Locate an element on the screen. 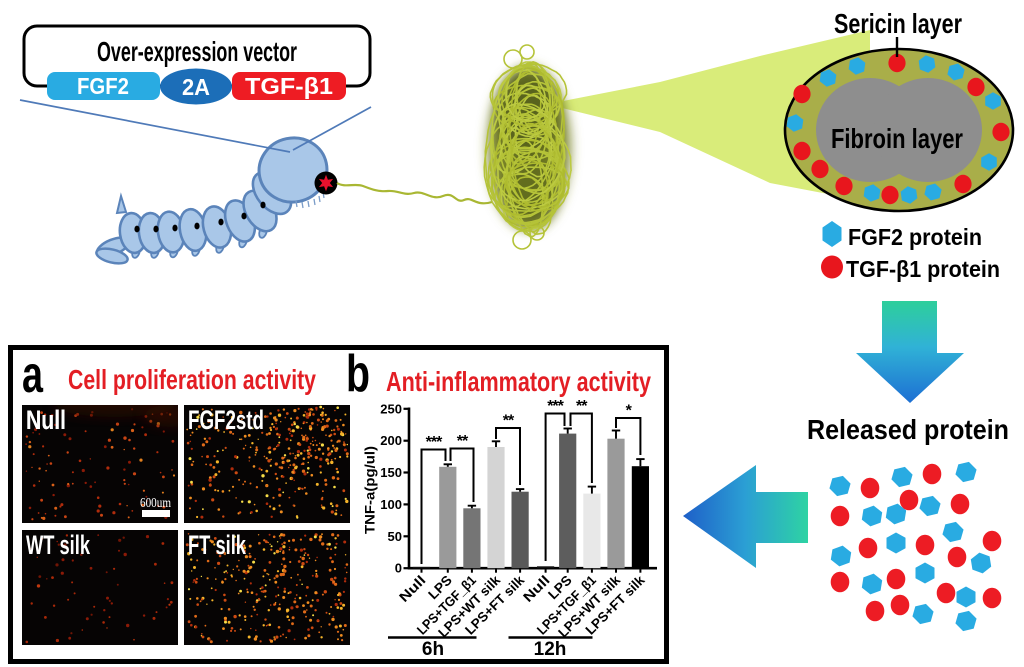 The image size is (1024, 667). svg-text: 50 is located at coordinates (395, 536).